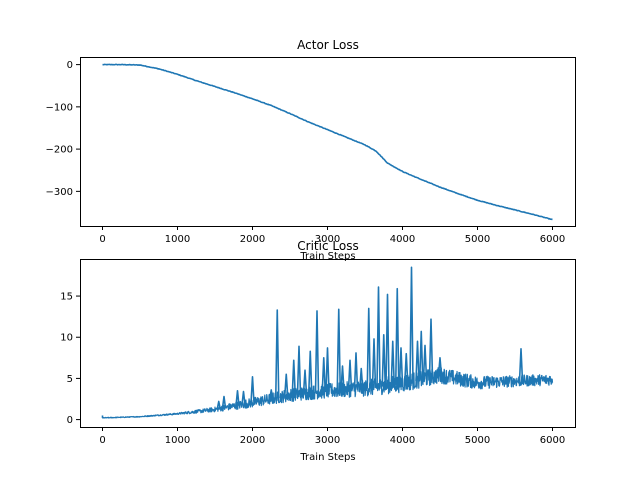 This screenshot has height=480, width=640. What do you see at coordinates (327, 457) in the screenshot?
I see `critic-loss-xlabel: Train Steps` at bounding box center [327, 457].